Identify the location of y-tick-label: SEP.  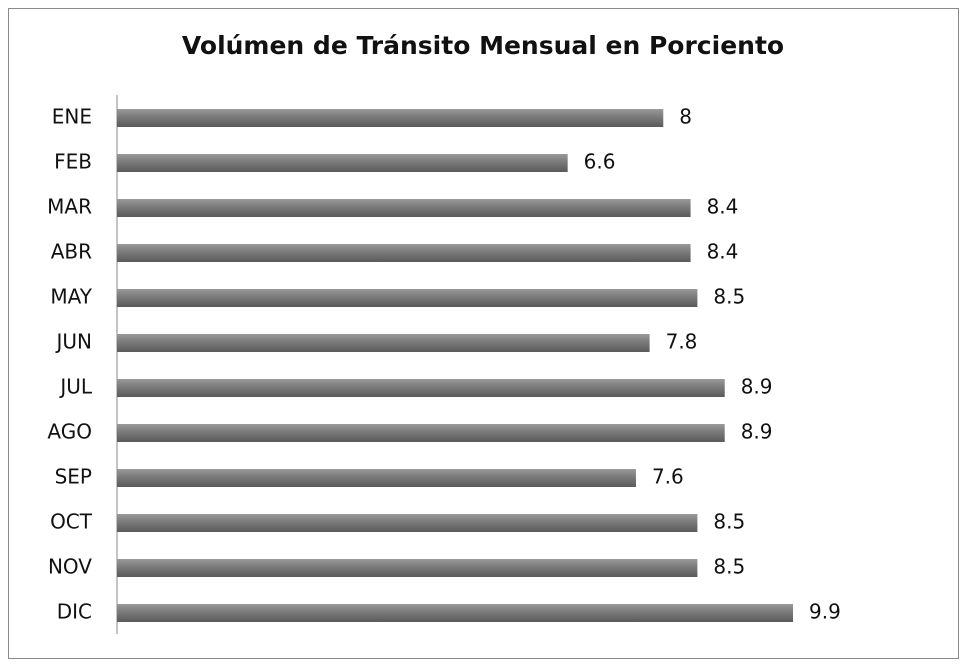
(73, 477).